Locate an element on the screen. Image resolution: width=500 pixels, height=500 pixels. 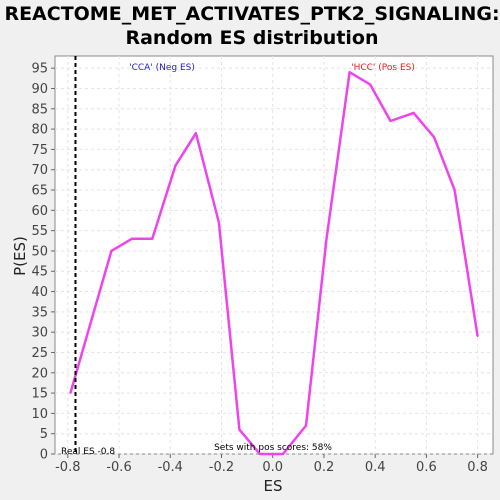
x-tick-label: 0.2 is located at coordinates (324, 467).